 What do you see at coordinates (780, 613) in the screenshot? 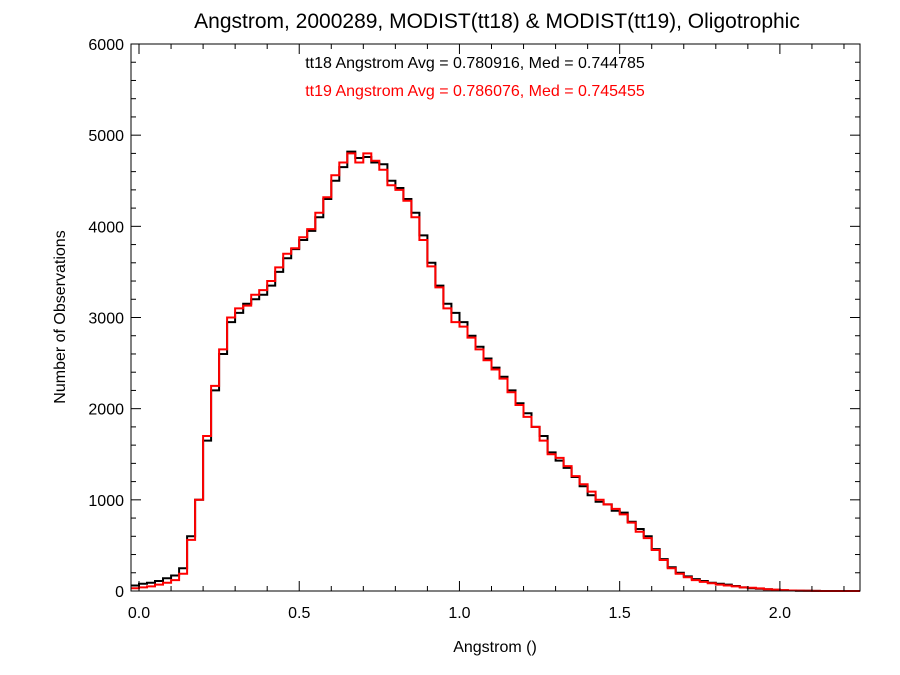
I see `x-tick-label: 2.0` at bounding box center [780, 613].